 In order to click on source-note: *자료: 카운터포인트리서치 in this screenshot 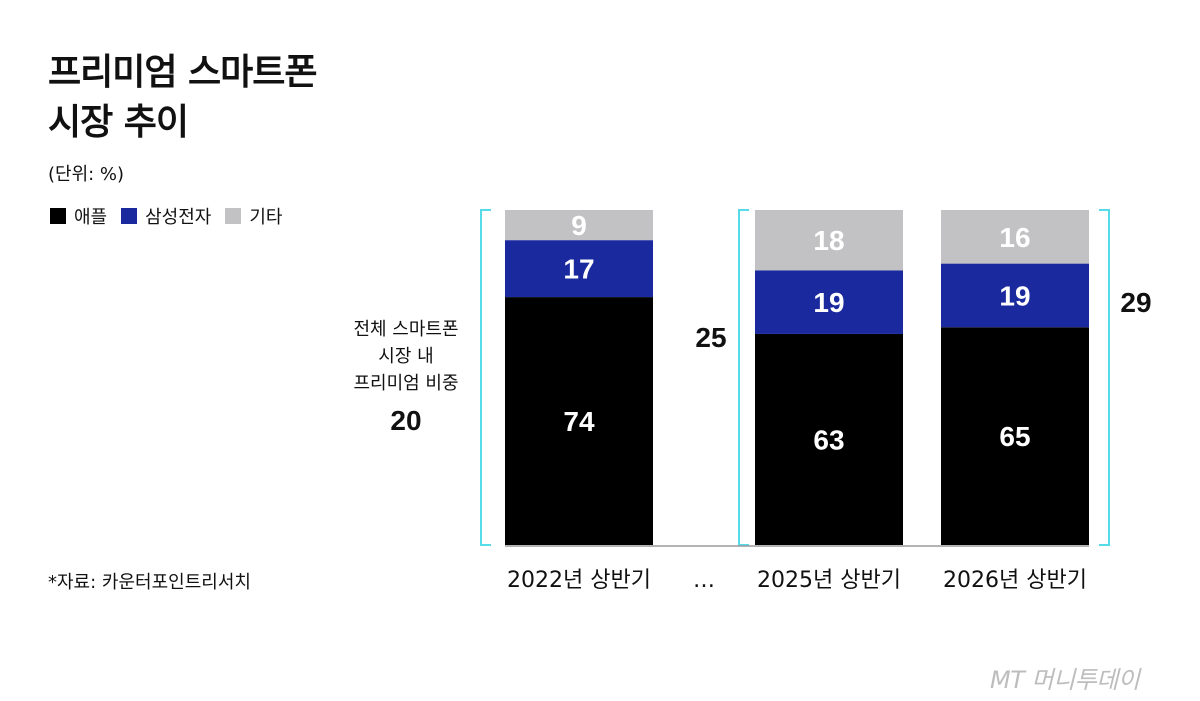, I will do `click(149, 582)`.